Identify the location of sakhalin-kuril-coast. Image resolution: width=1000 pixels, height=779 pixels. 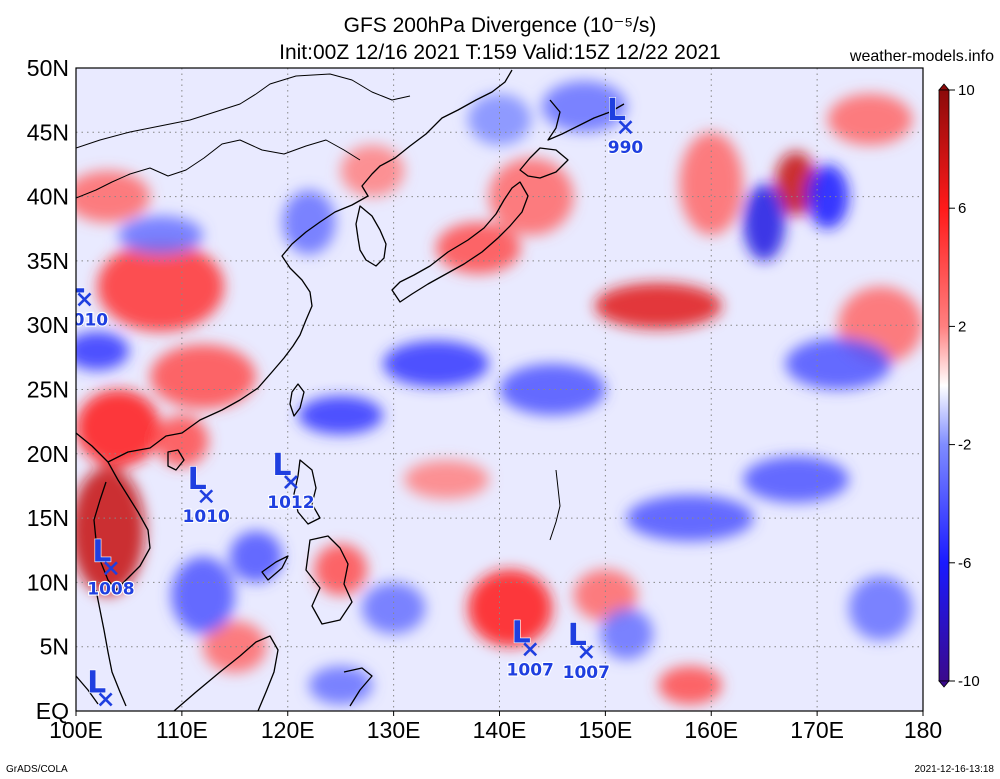
(586, 120).